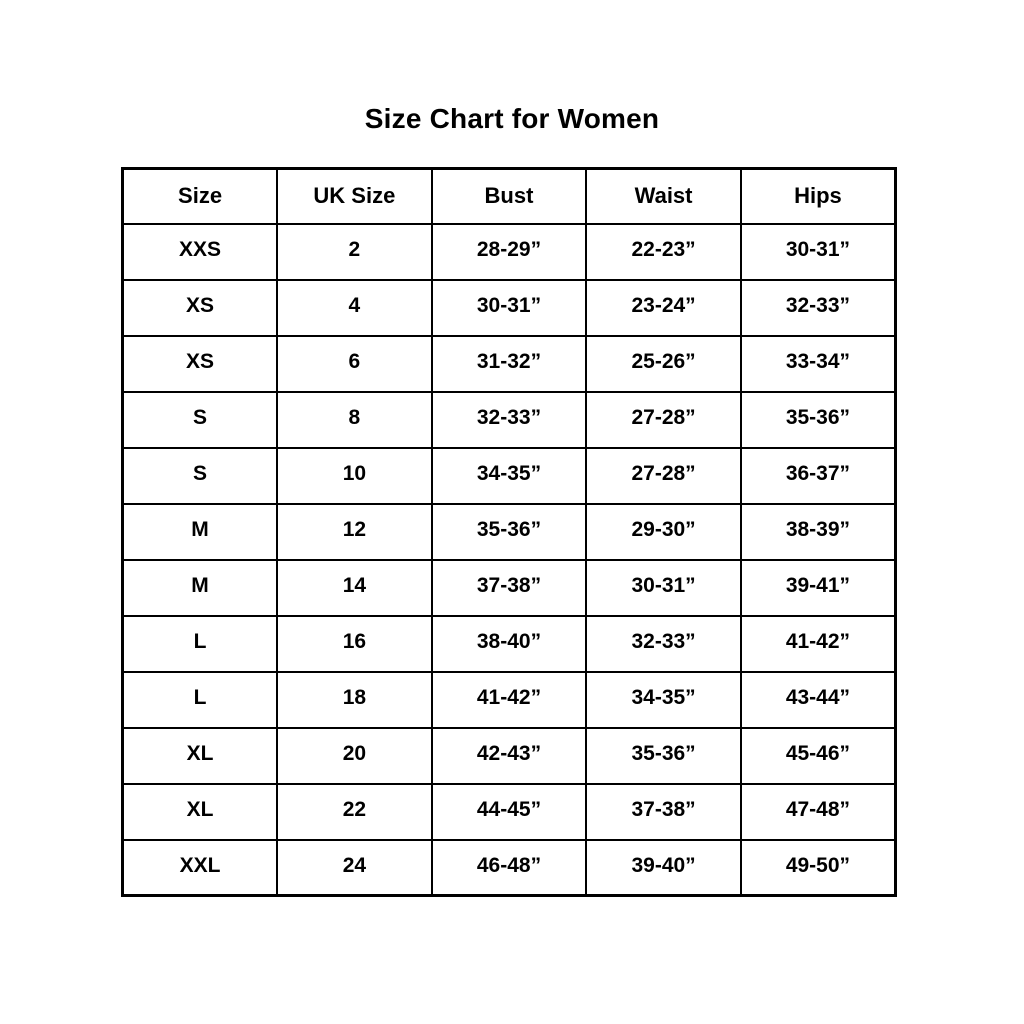 The width and height of the screenshot is (1024, 1024). I want to click on table-cell: 4, so click(354, 307).